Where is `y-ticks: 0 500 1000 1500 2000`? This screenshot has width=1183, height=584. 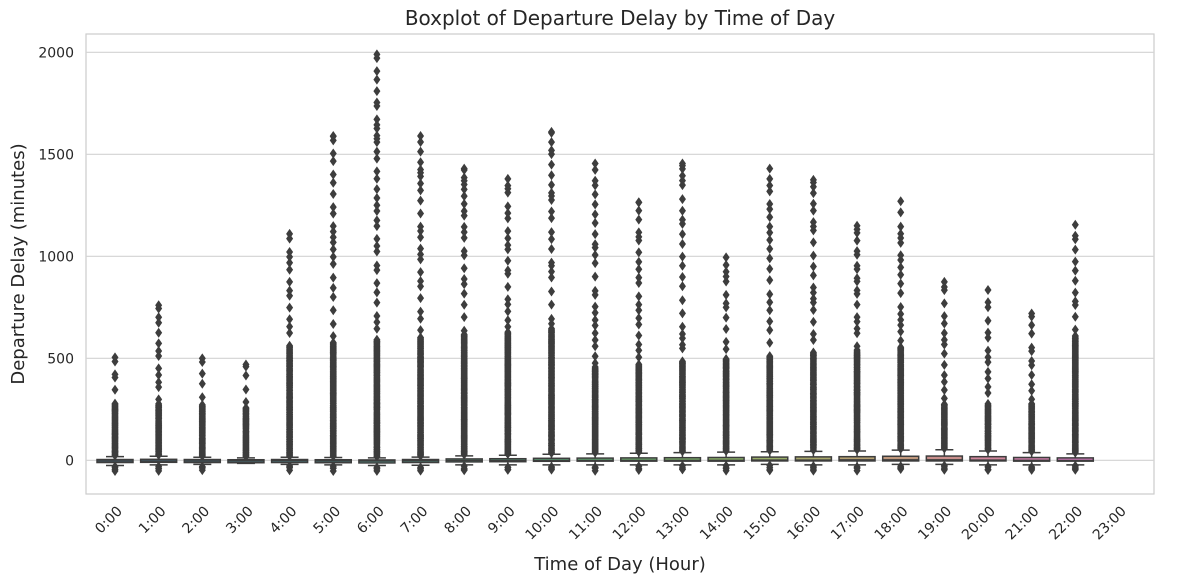
y-ticks: 0 500 1000 1500 2000 is located at coordinates (56, 257).